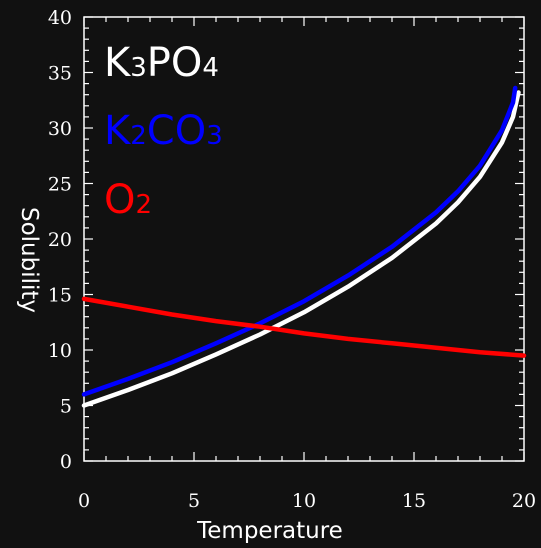  I want to click on x-tick-label: 0, so click(84, 501).